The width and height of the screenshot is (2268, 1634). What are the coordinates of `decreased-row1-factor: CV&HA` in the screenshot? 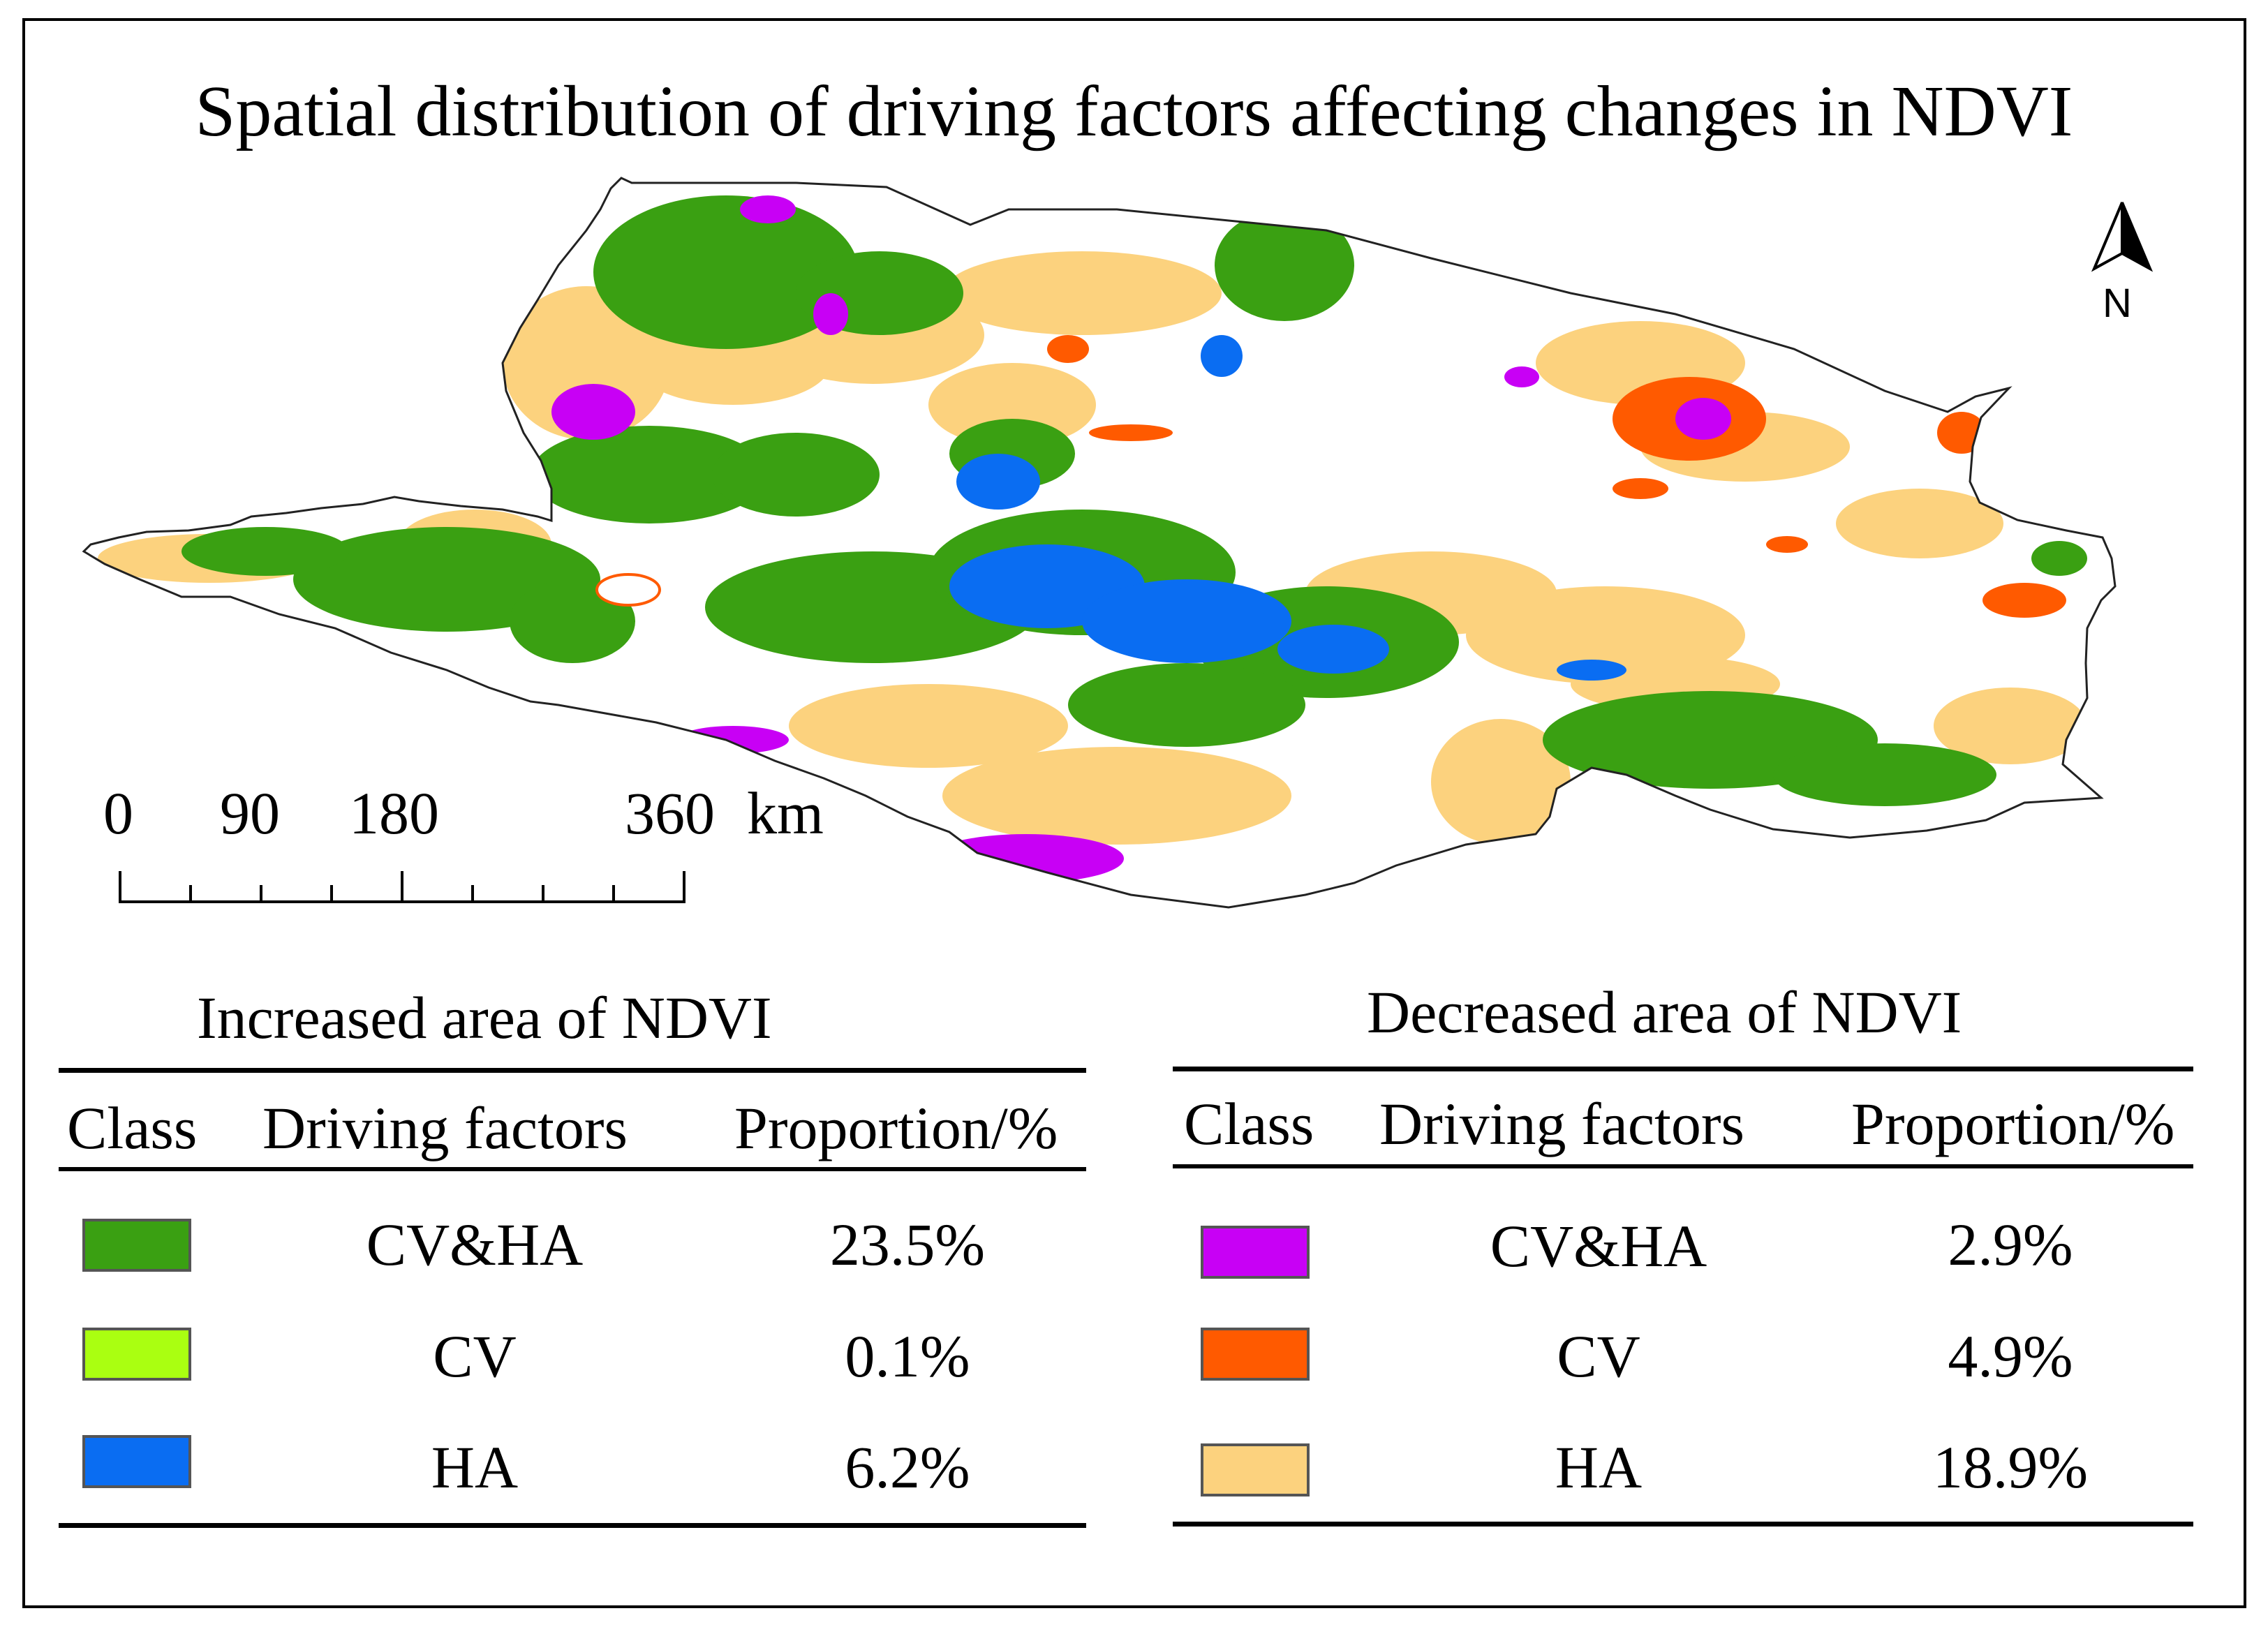 It's located at (1598, 1245).